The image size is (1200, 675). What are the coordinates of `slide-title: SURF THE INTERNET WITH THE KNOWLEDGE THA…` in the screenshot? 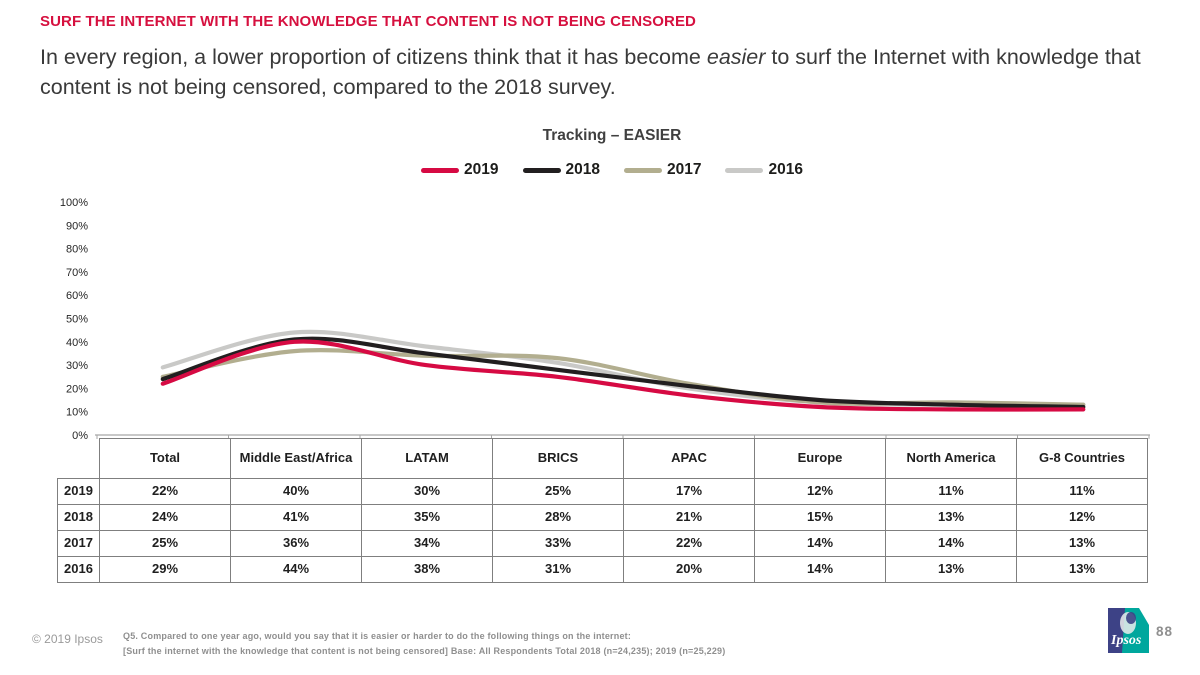 It's located at (368, 21).